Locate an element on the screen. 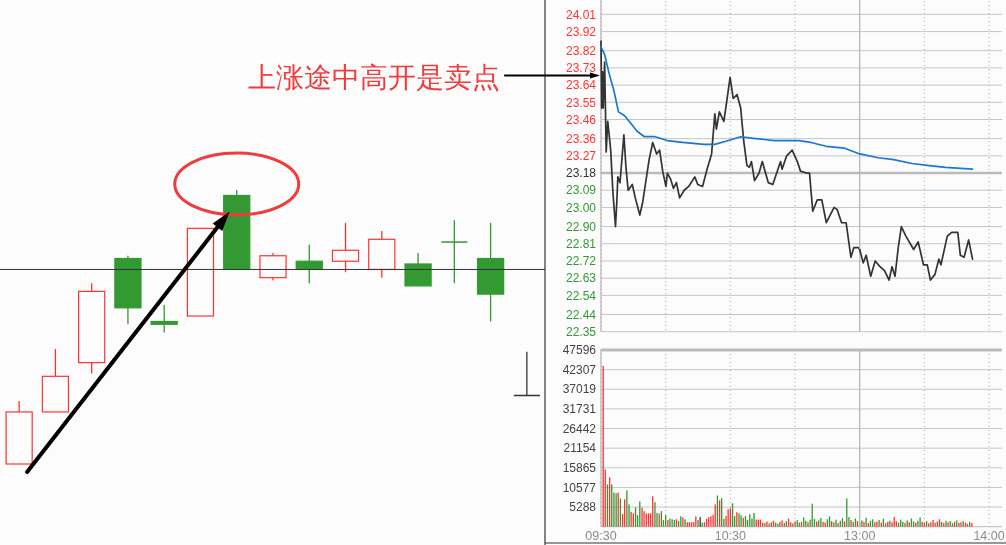  y-tick-label: 21154 is located at coordinates (580, 448).